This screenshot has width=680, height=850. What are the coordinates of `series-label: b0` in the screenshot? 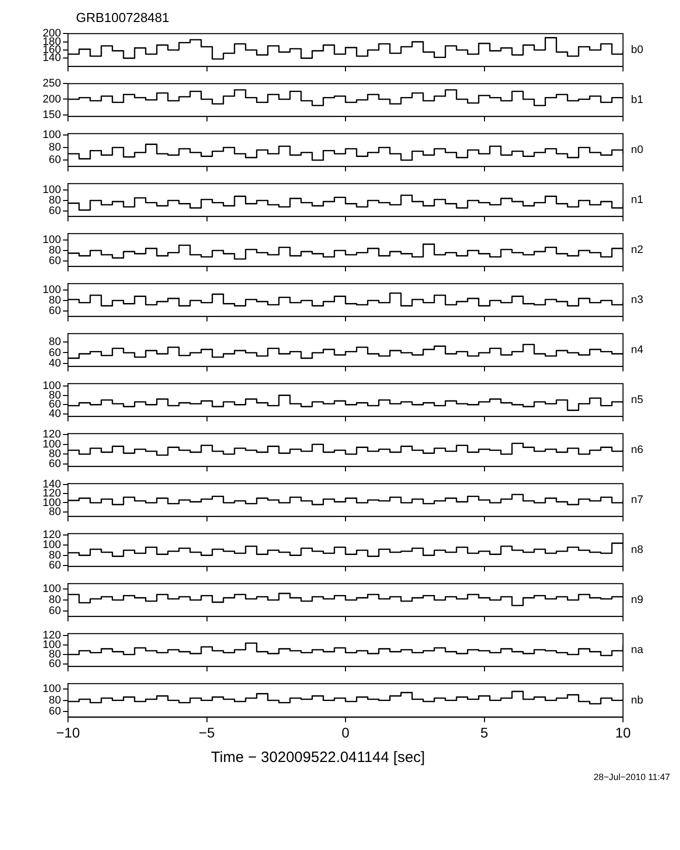 It's located at (637, 50).